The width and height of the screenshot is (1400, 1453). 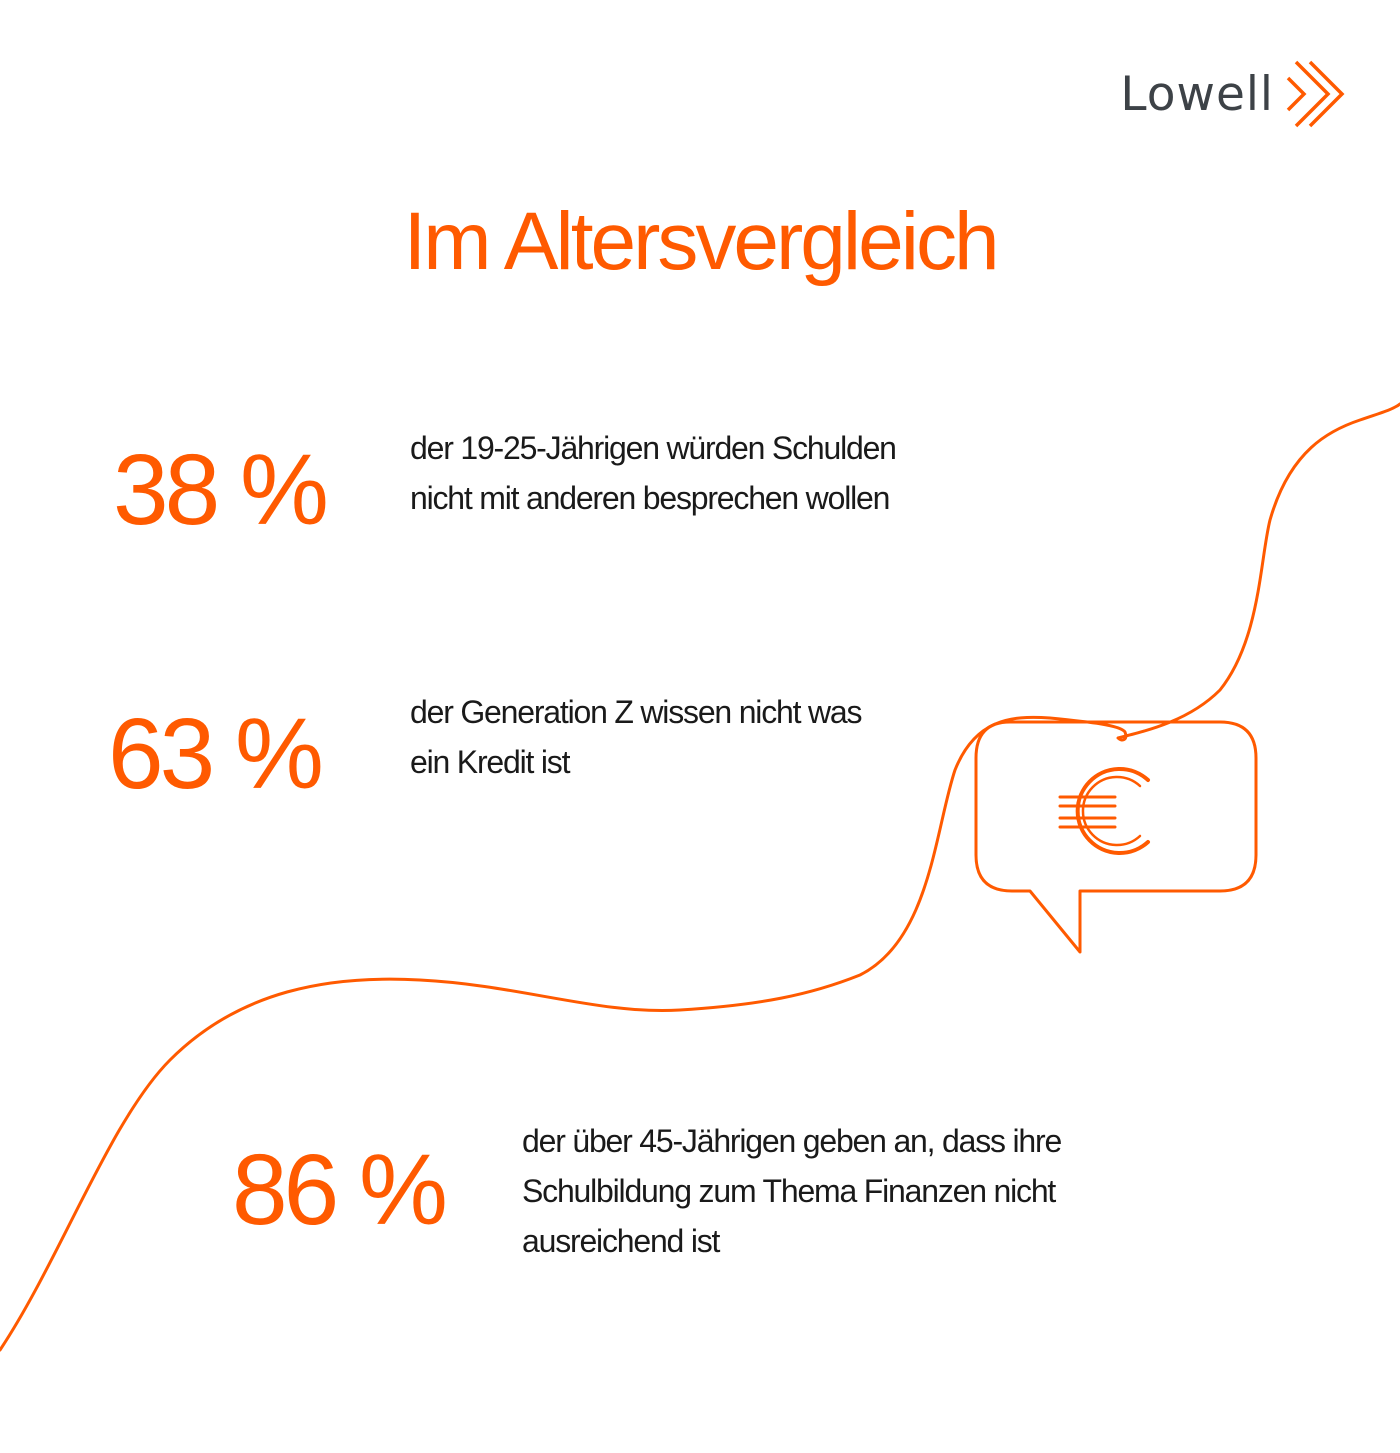 I want to click on stat-value-2: 63 %, so click(x=216, y=754).